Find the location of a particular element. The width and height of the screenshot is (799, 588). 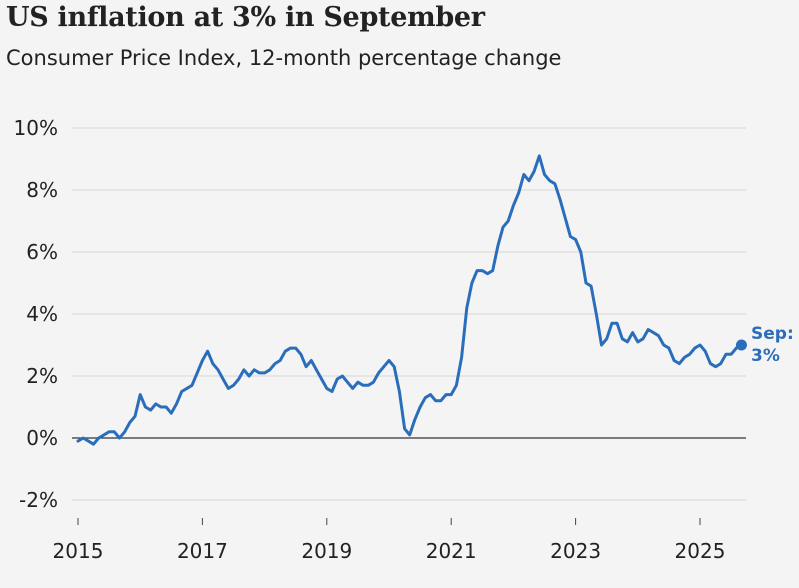

x-tick-label: 2021 is located at coordinates (451, 551).